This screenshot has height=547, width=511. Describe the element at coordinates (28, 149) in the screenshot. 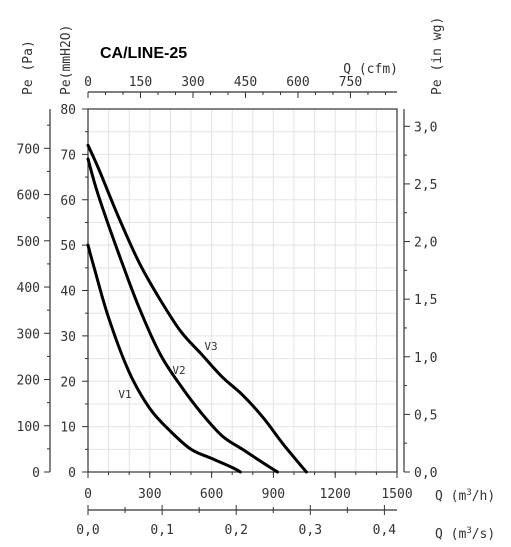

I see `y-tick-label-pa: 700` at that location.